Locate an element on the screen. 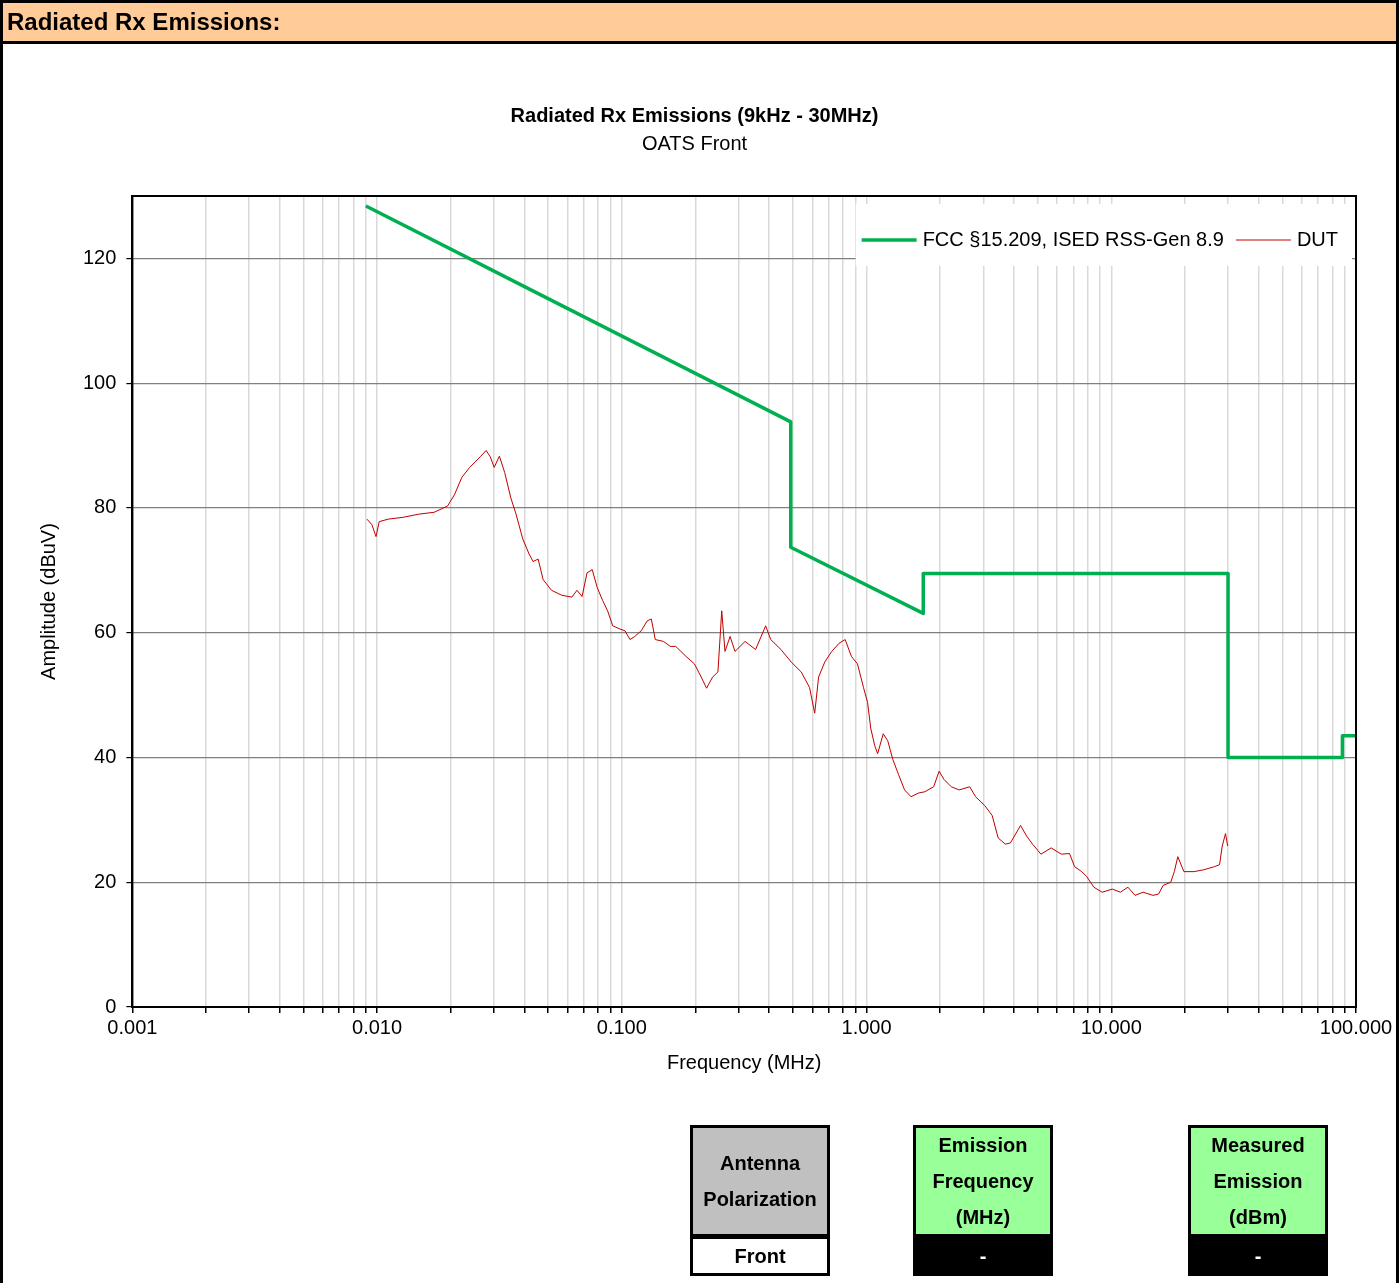 This screenshot has height=1283, width=1399. chart-title: Radiated Rx Emissions (9kHz - 30MHz) is located at coordinates (694, 114).